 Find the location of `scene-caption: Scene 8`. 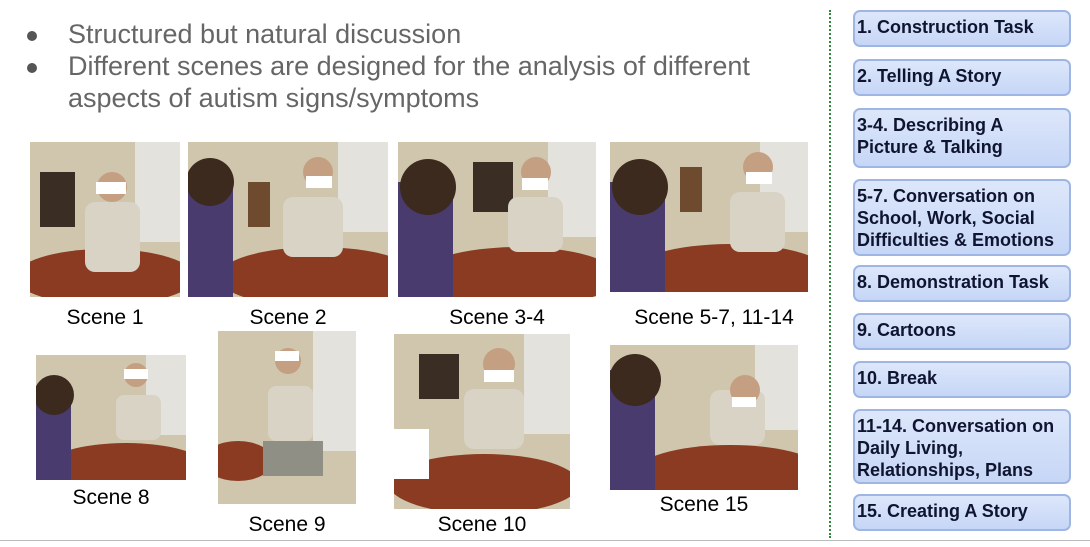

scene-caption: Scene 8 is located at coordinates (111, 497).